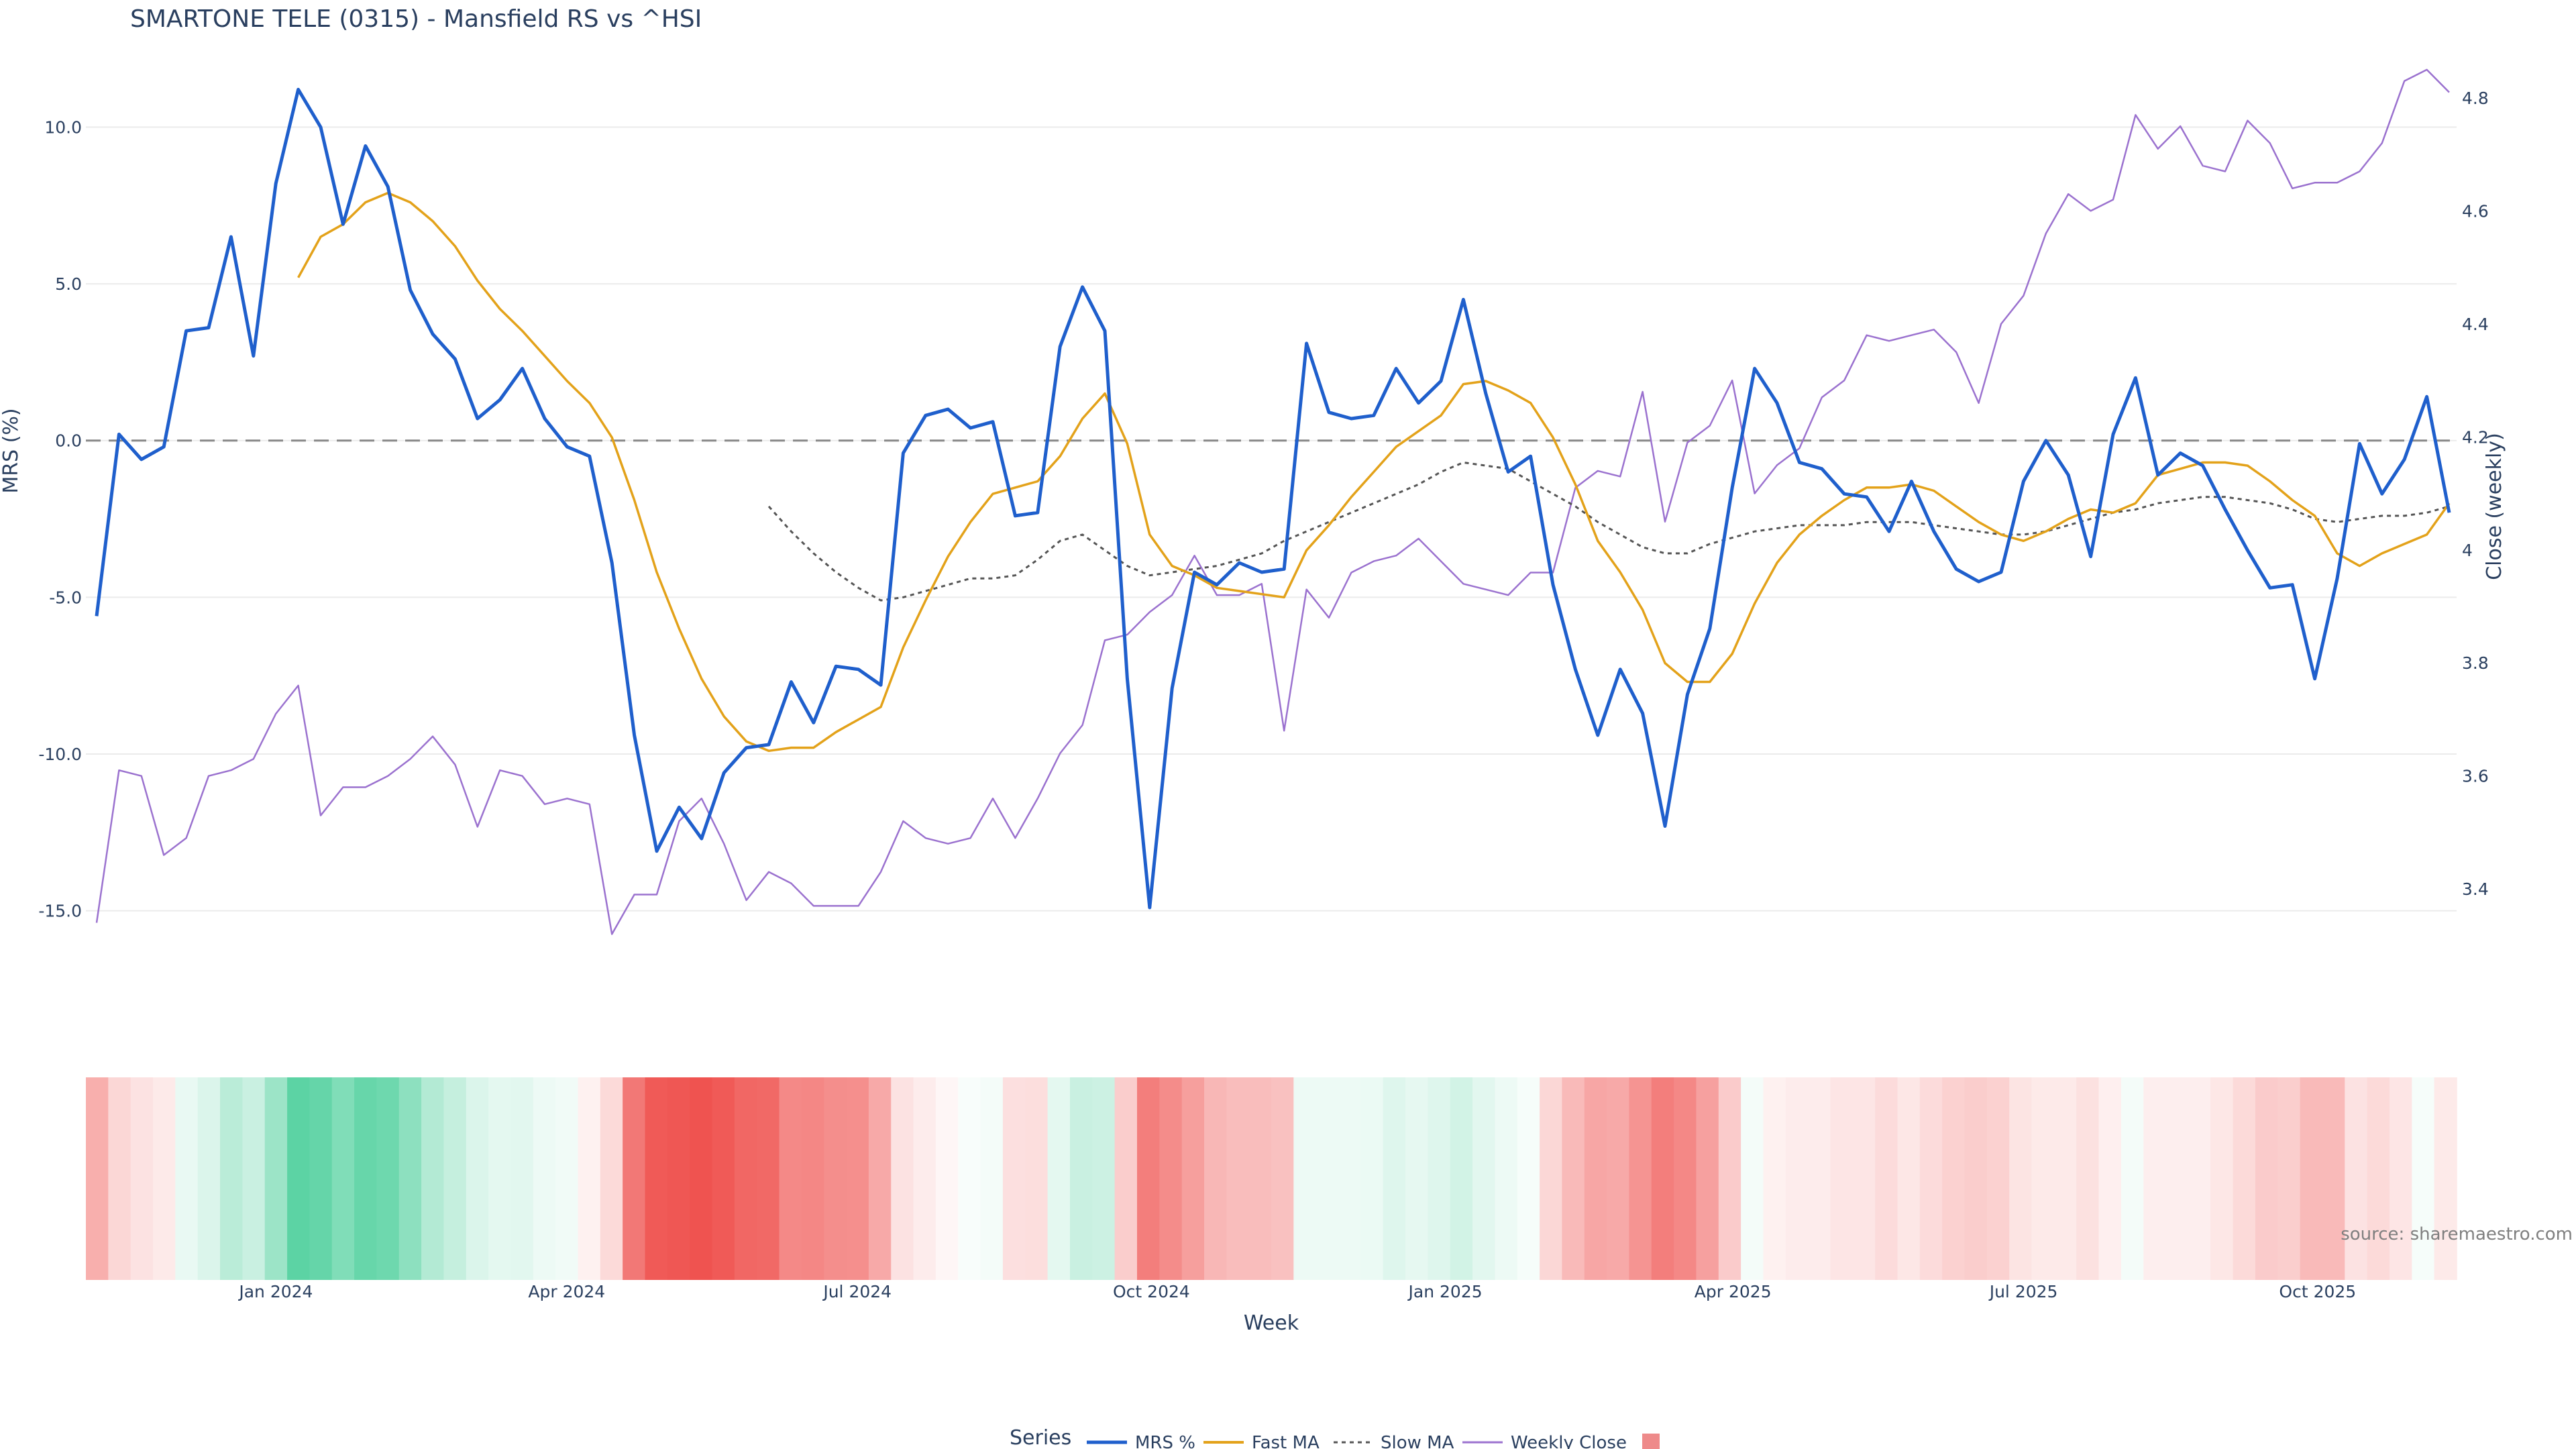  Describe the element at coordinates (566, 1291) in the screenshot. I see `x-tick-label: Apr 2024` at that location.